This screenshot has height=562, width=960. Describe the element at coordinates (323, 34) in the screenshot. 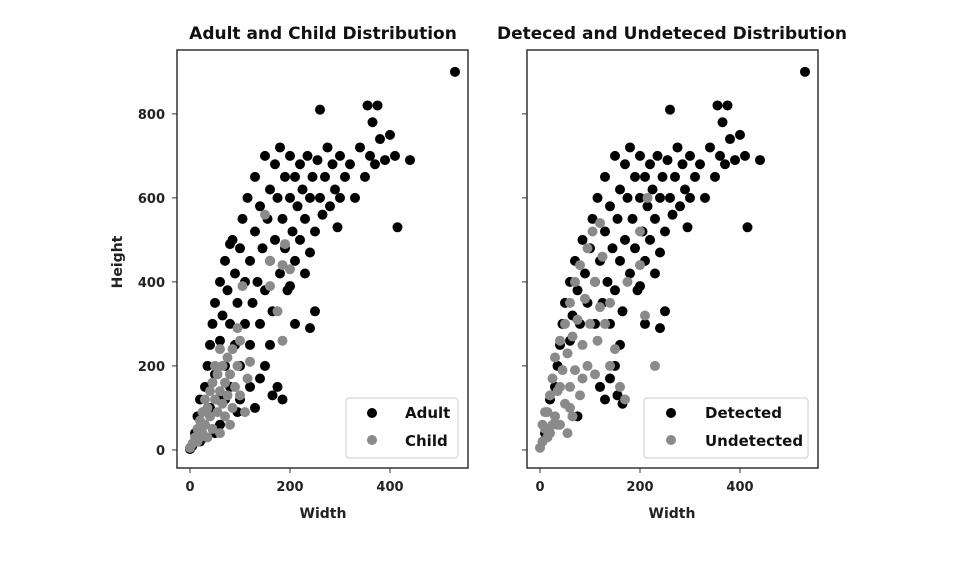

I see `left-chart-title: Adult and Child Distribution` at that location.